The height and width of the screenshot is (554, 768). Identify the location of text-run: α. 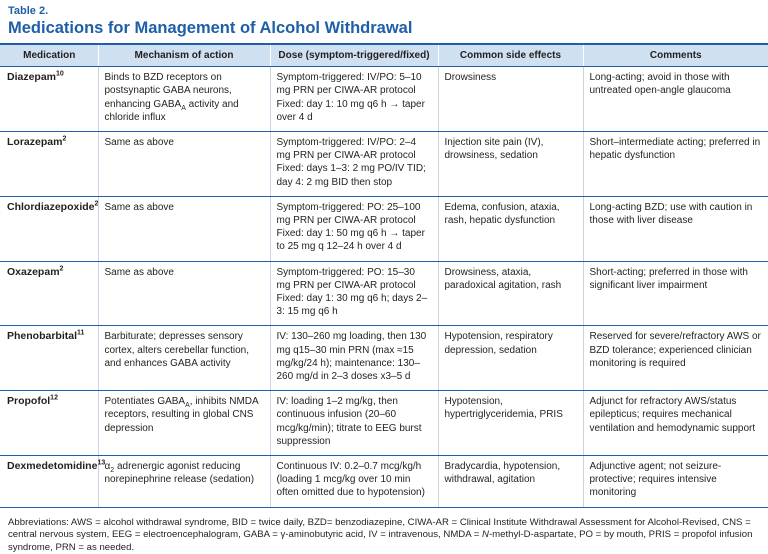
(107, 467).